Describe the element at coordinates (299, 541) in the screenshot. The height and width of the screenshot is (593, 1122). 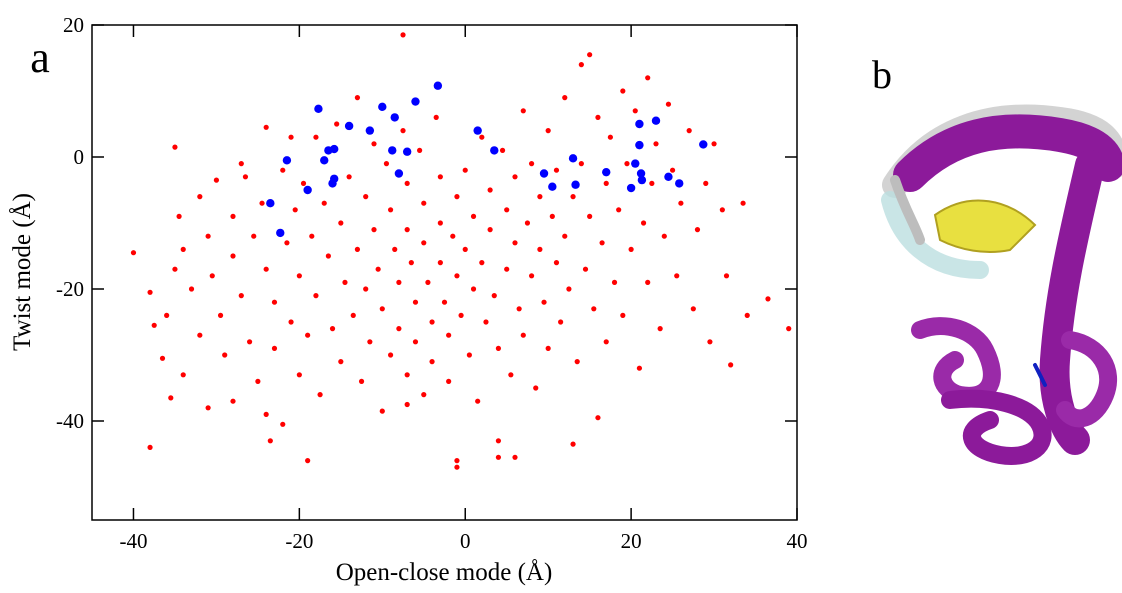
I see `x-tick-label: -20` at that location.